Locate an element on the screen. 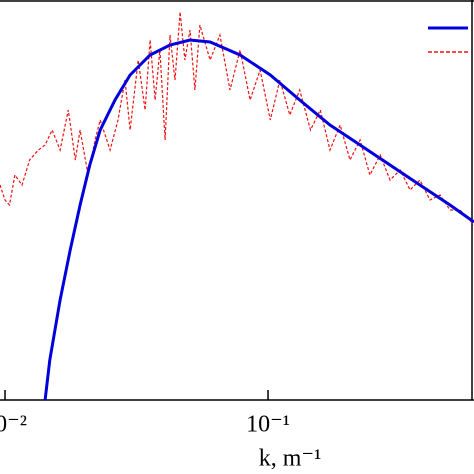 This screenshot has width=474, height=474. x-axis-label: k, m⁻¹ is located at coordinates (290, 459).